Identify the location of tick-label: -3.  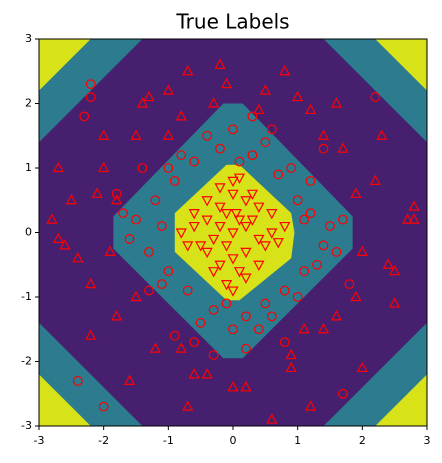
(26, 425).